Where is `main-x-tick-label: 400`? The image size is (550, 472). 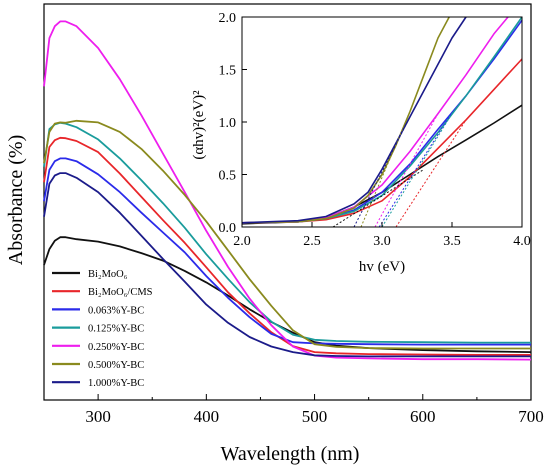 main-x-tick-label: 400 is located at coordinates (207, 416).